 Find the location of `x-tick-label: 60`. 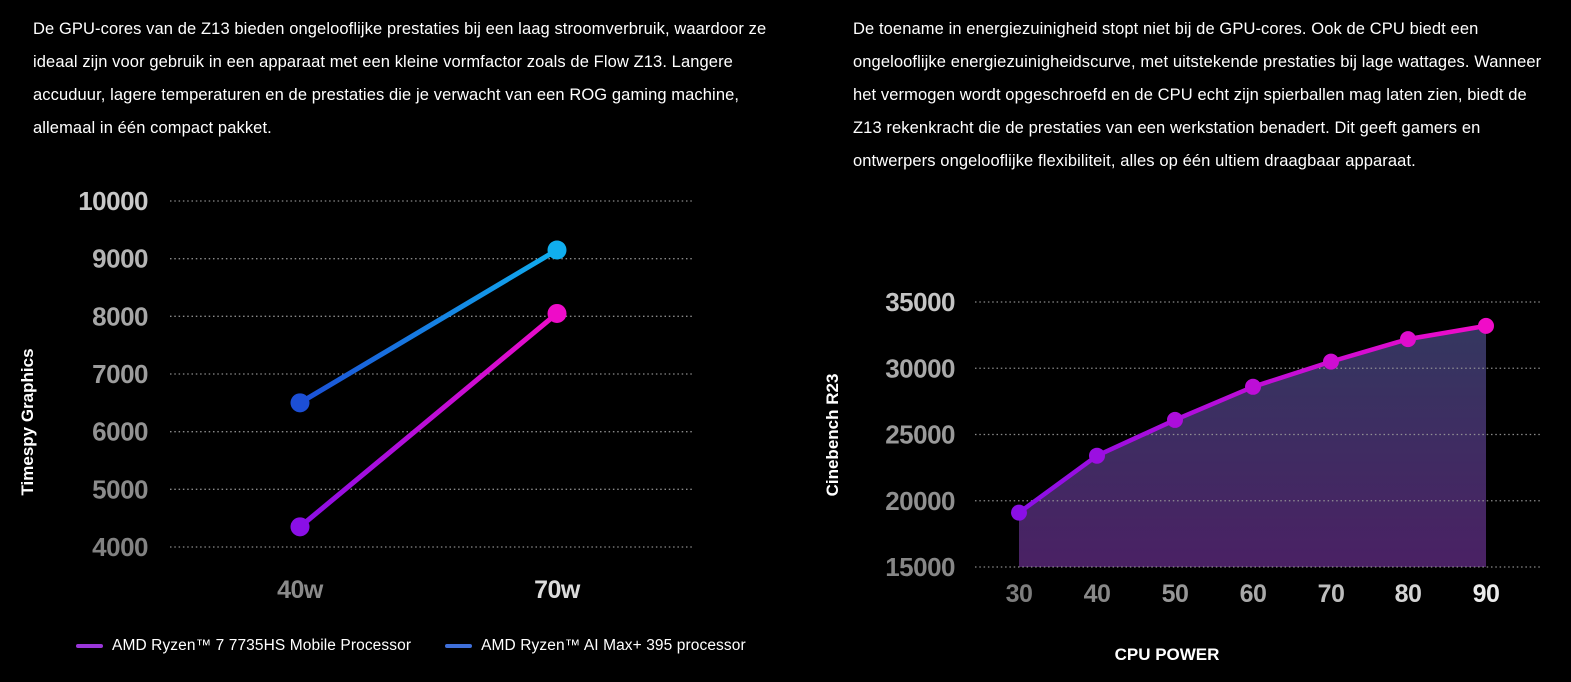

x-tick-label: 60 is located at coordinates (1253, 594).